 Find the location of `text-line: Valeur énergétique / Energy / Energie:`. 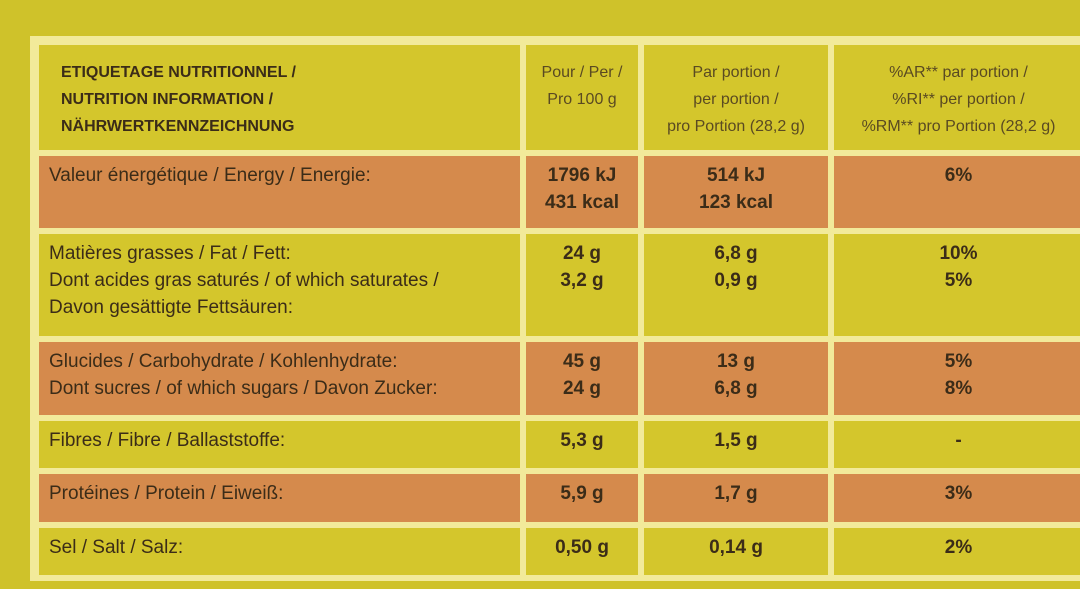

text-line: Valeur énergétique / Energy / Energie: is located at coordinates (210, 175).